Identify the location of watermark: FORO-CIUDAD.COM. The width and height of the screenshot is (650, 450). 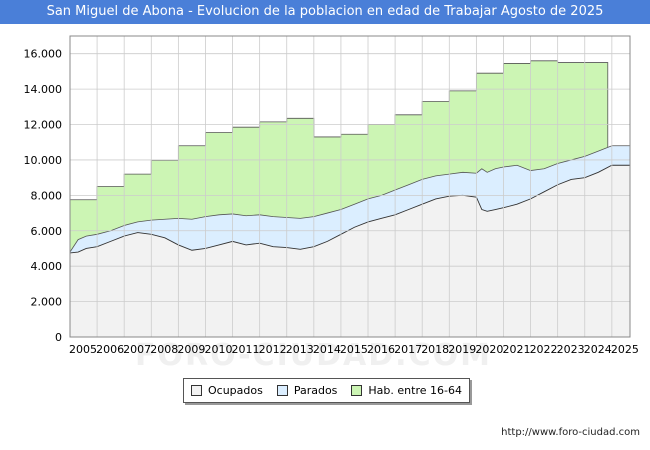
(313, 355).